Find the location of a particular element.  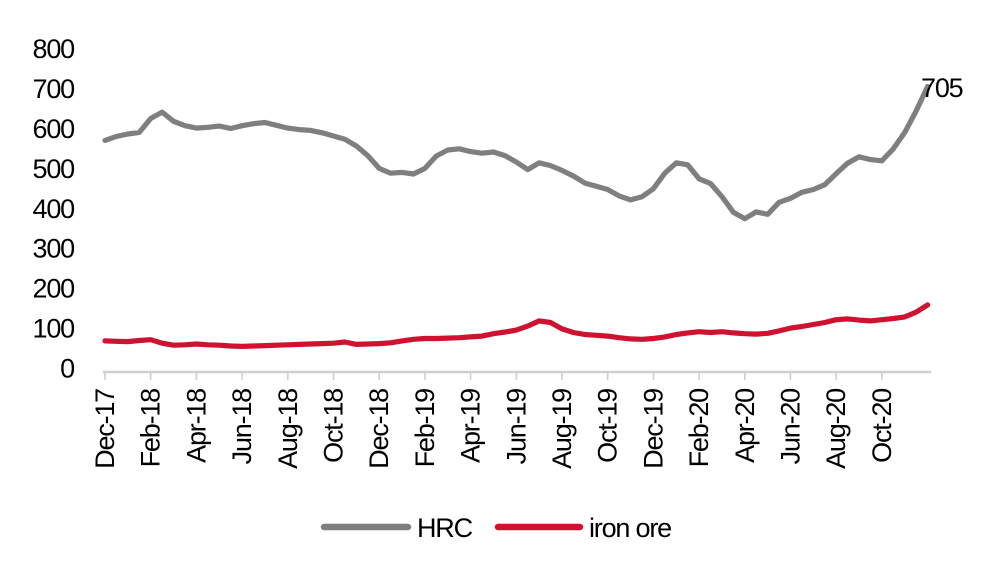

x-tick-label: Aug-18 is located at coordinates (288, 429).